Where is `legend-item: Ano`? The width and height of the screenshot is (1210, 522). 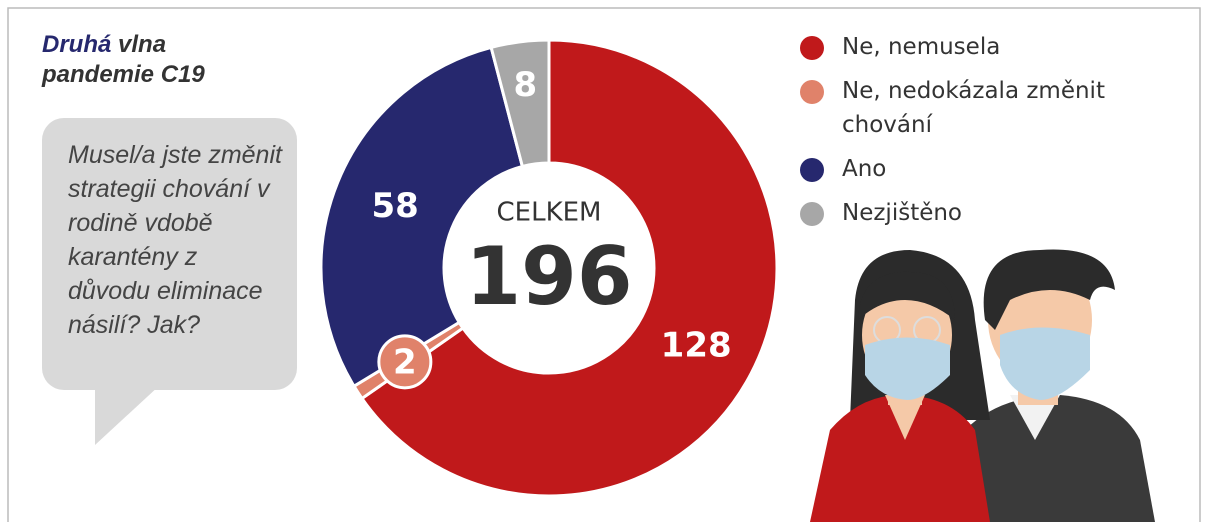 legend-item: Ano is located at coordinates (971, 169).